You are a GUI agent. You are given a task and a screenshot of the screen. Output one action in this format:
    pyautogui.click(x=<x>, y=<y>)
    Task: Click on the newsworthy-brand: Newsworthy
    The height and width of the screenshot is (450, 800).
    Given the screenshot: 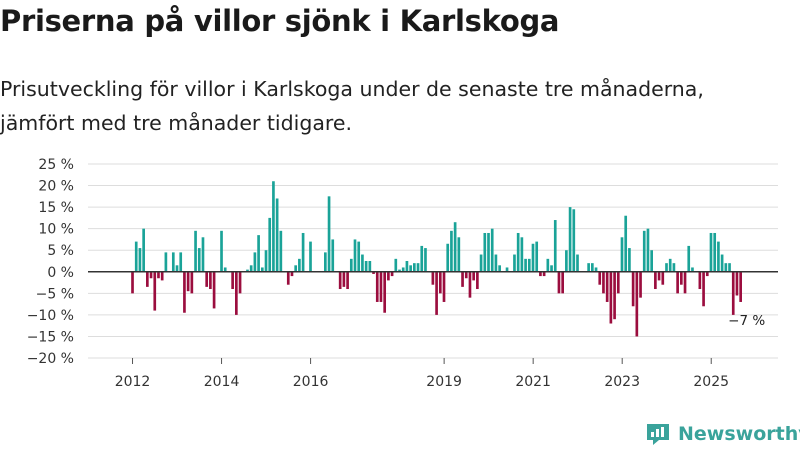 What is the action you would take?
    pyautogui.click(x=722, y=434)
    